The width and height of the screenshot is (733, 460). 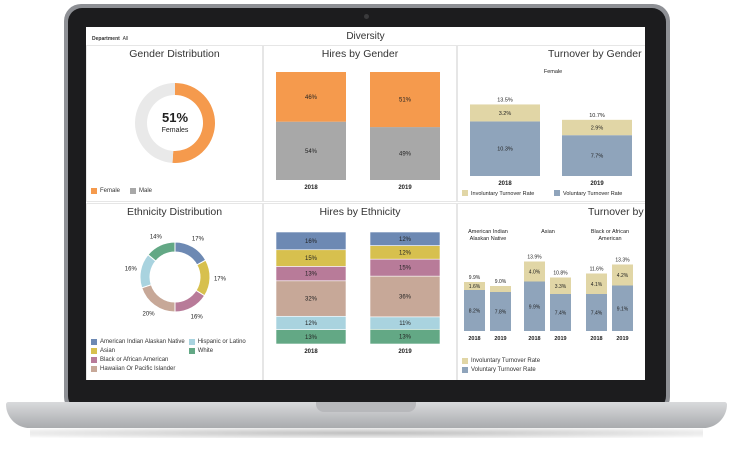 What do you see at coordinates (311, 338) in the screenshot?
I see `hires-eth-label-0-2018: 13%` at bounding box center [311, 338].